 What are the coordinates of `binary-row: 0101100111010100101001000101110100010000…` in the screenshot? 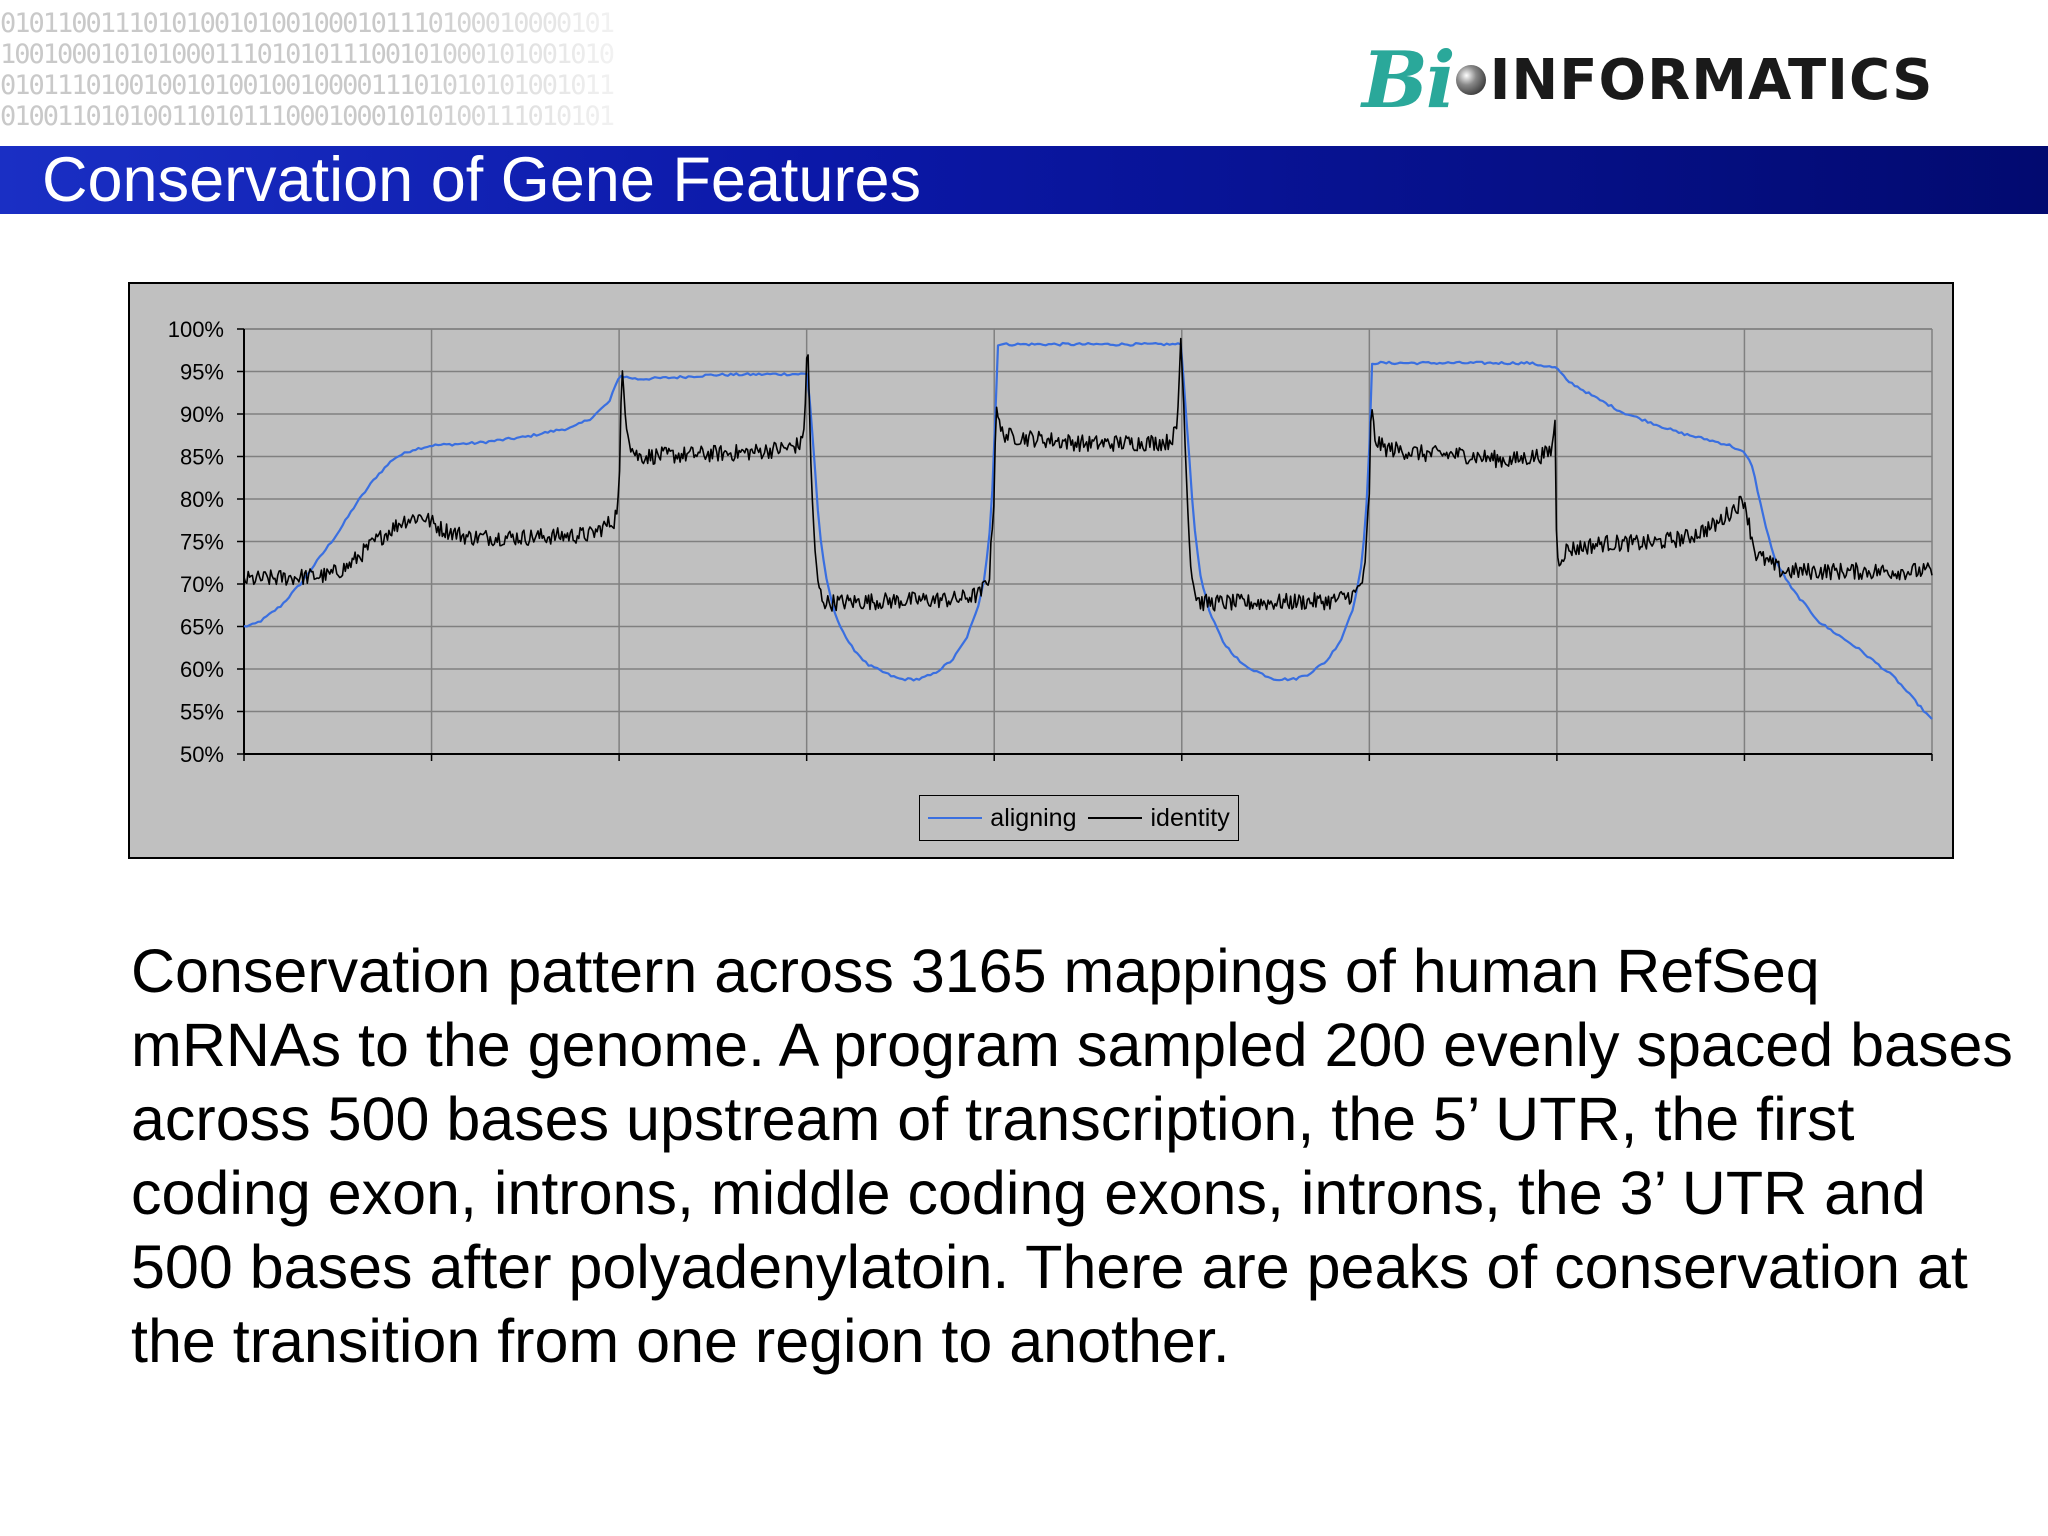 It's located at (307, 23).